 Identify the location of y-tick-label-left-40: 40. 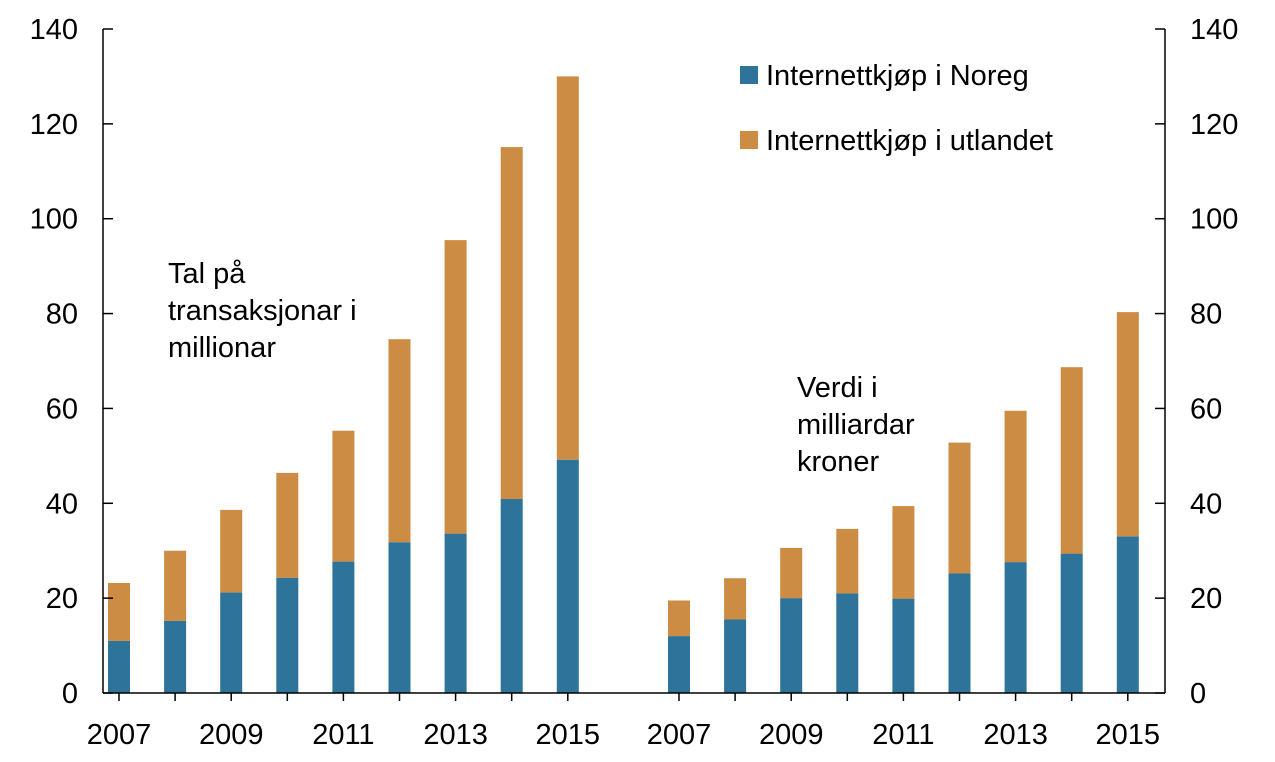
(62, 504).